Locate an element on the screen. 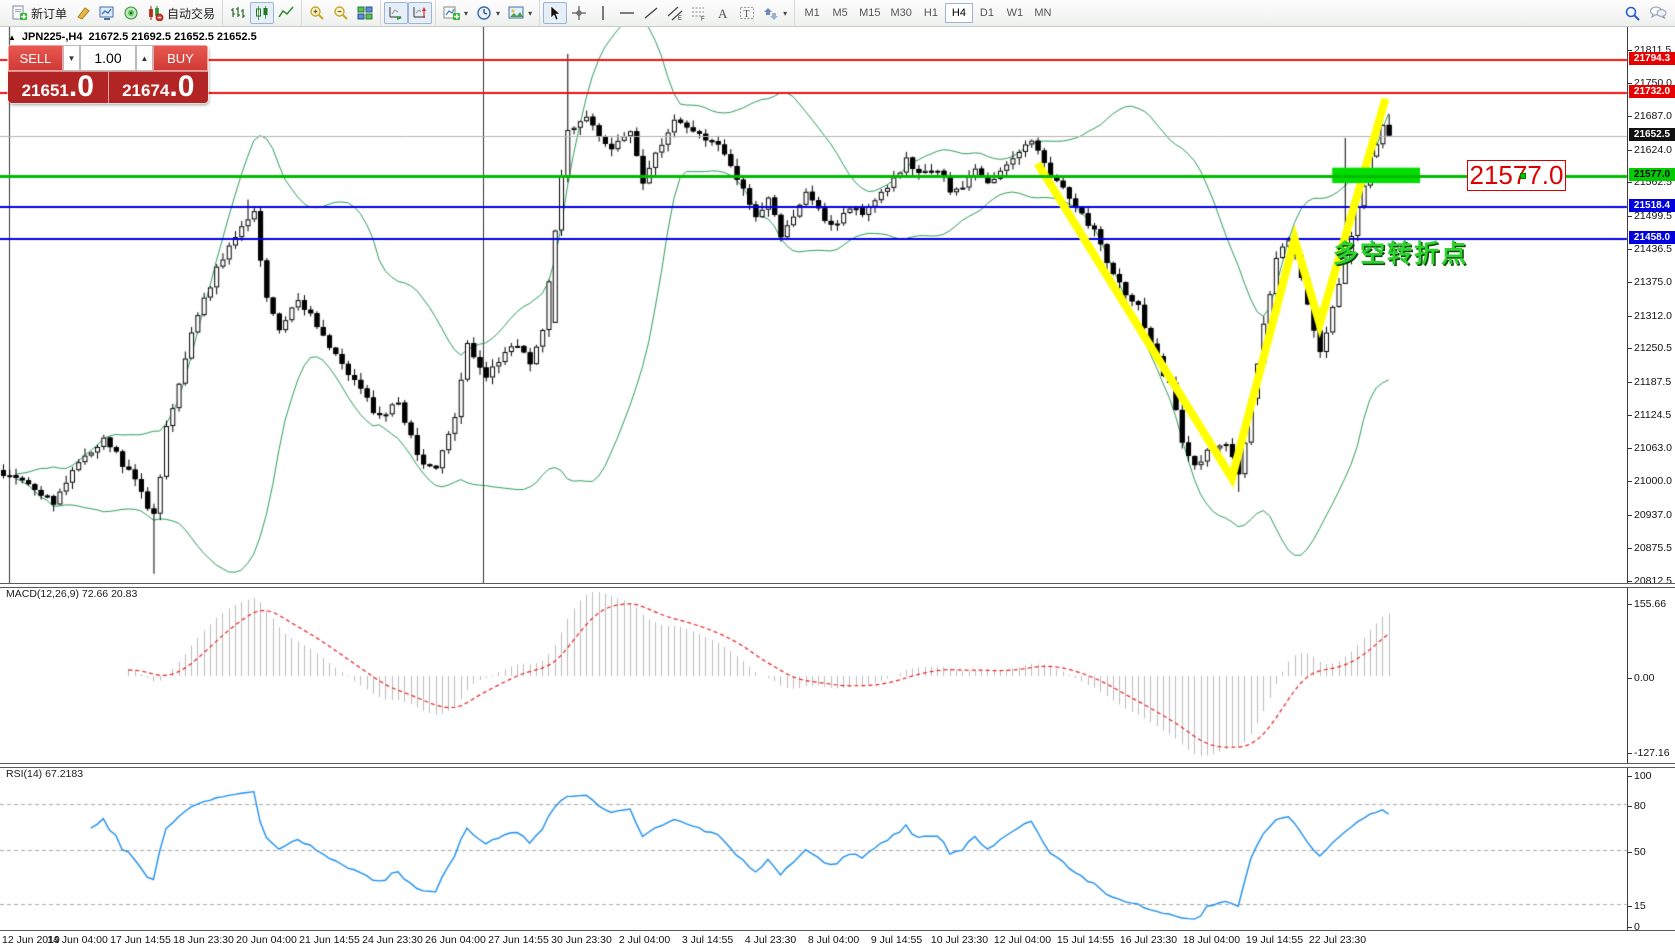  label-icon: T is located at coordinates (747, 13).